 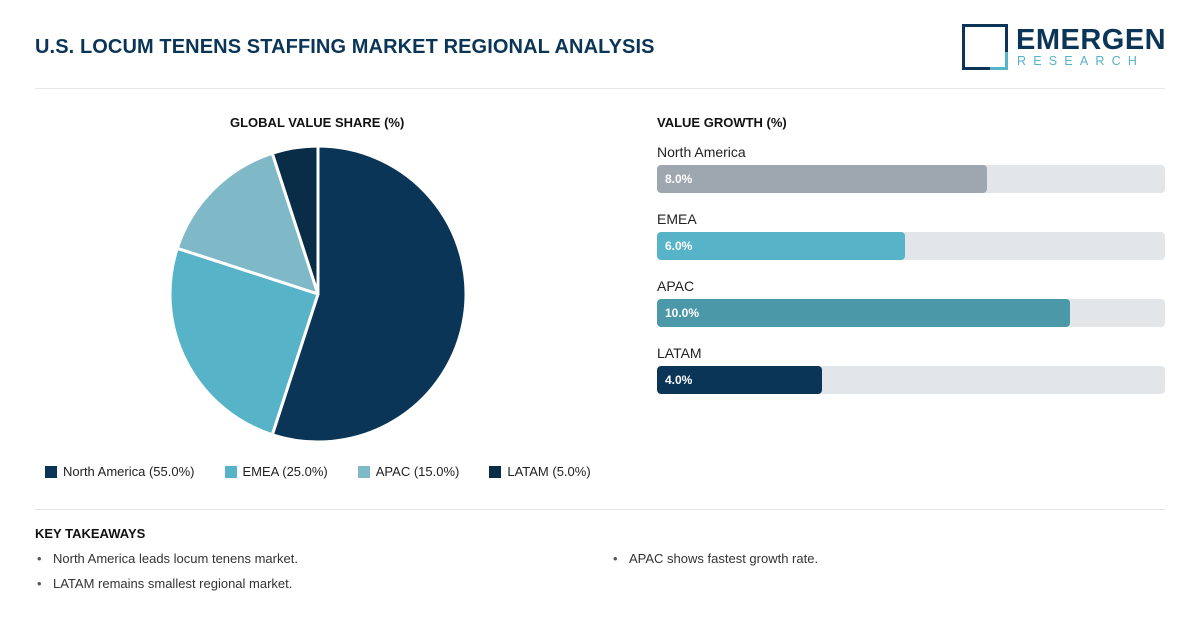 I want to click on bar-emea, so click(x=781, y=246).